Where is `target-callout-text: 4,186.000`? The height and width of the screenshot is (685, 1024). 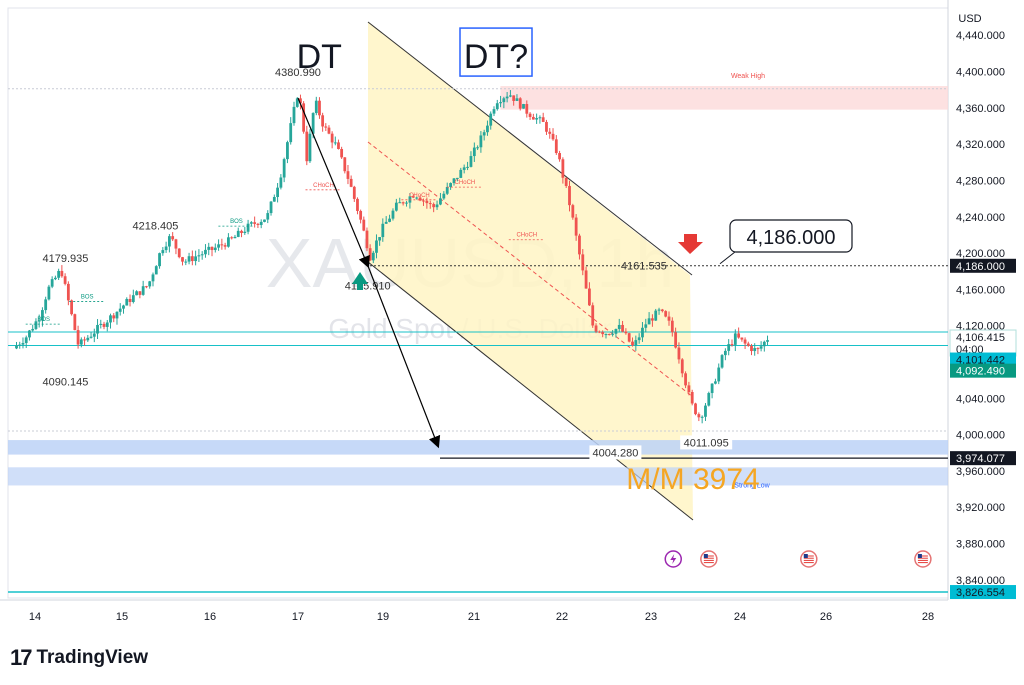 target-callout-text: 4,186.000 is located at coordinates (791, 238).